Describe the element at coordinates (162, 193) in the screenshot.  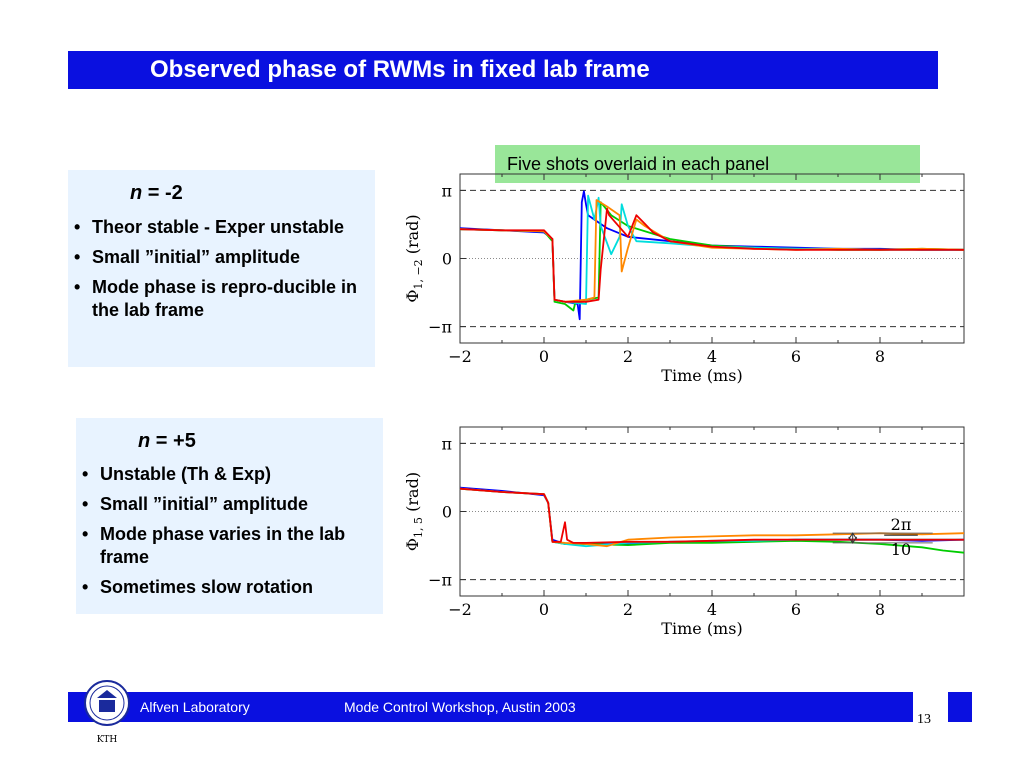
I see `n-value: = -2` at that location.